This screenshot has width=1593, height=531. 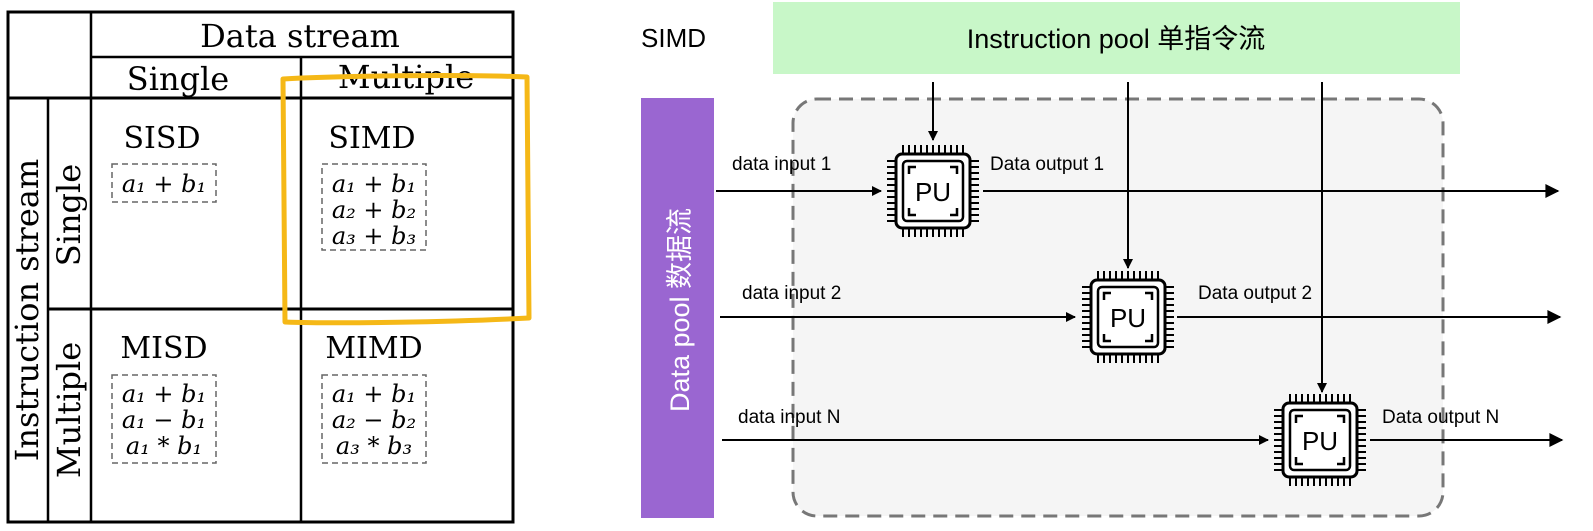 What do you see at coordinates (1440, 417) in the screenshot?
I see `data-output-label-3: Data output N` at bounding box center [1440, 417].